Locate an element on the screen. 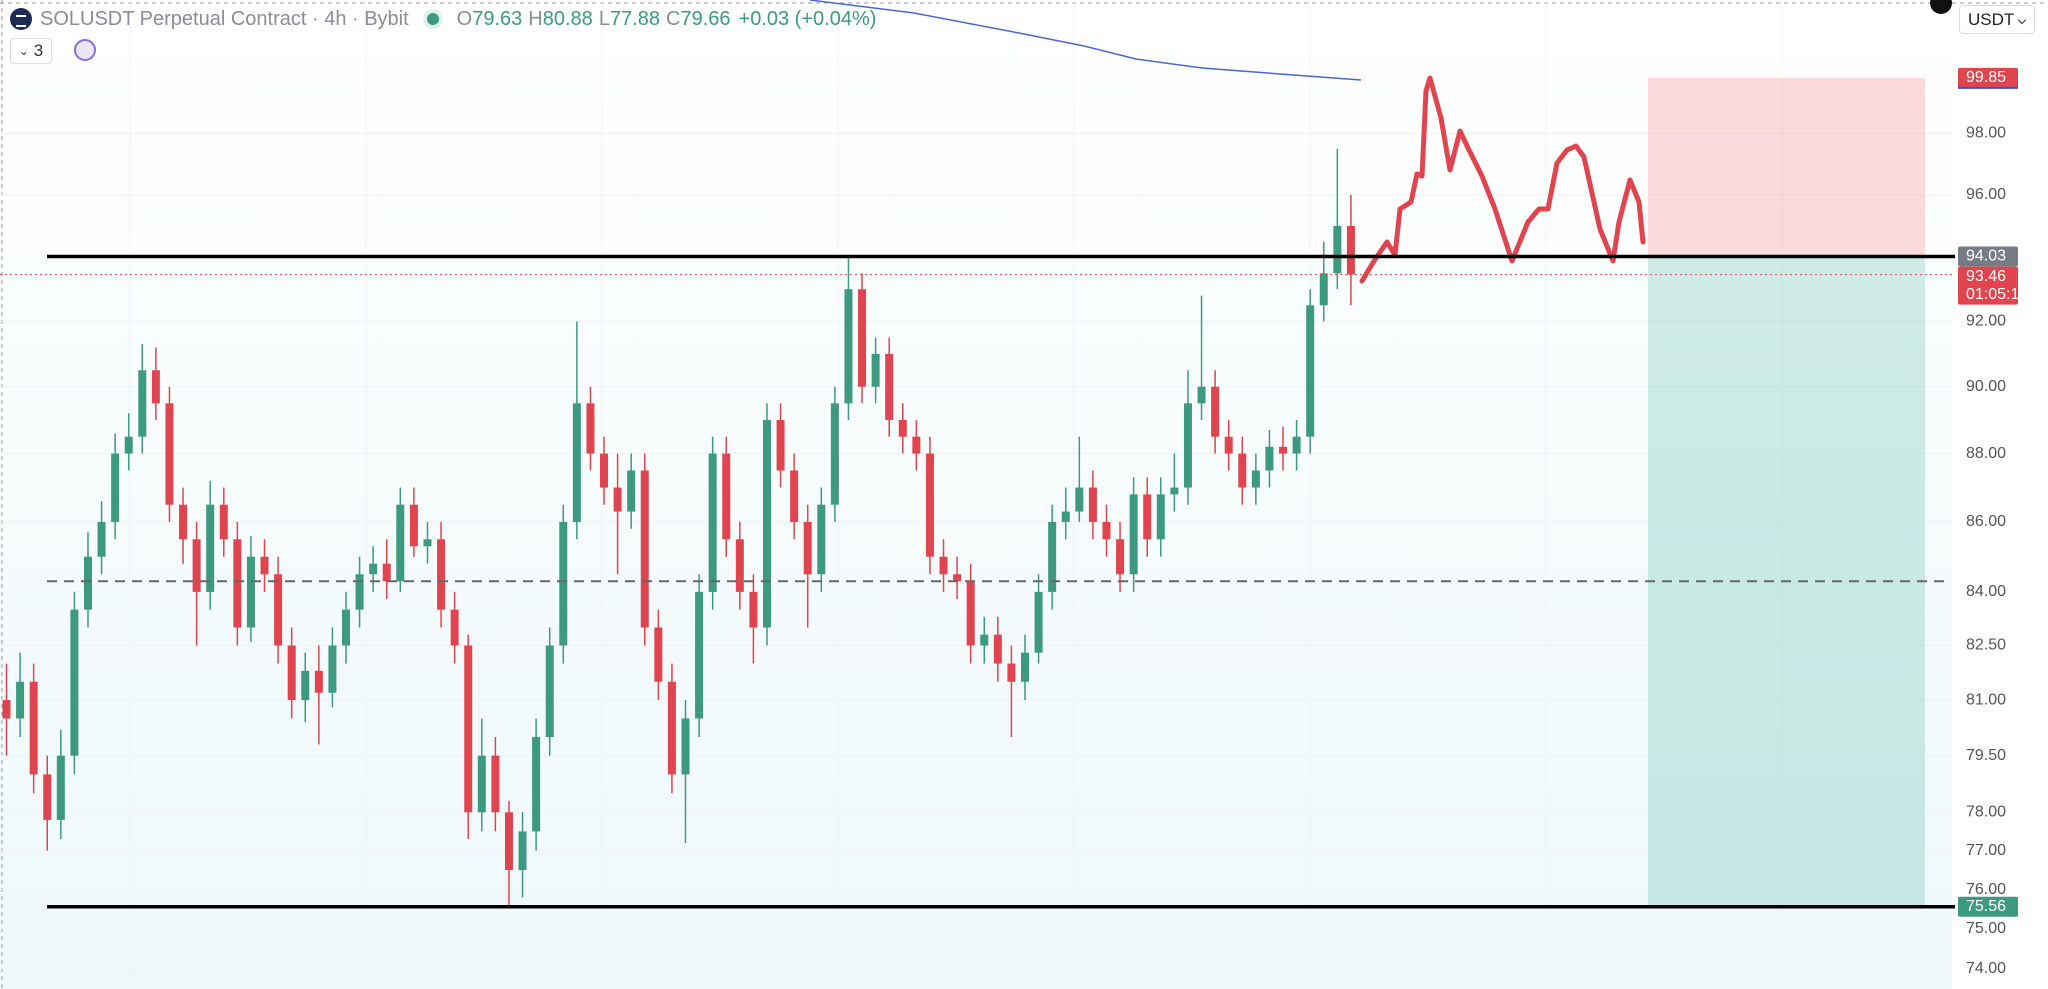  stop-label-text: 99.85 is located at coordinates (1986, 77).